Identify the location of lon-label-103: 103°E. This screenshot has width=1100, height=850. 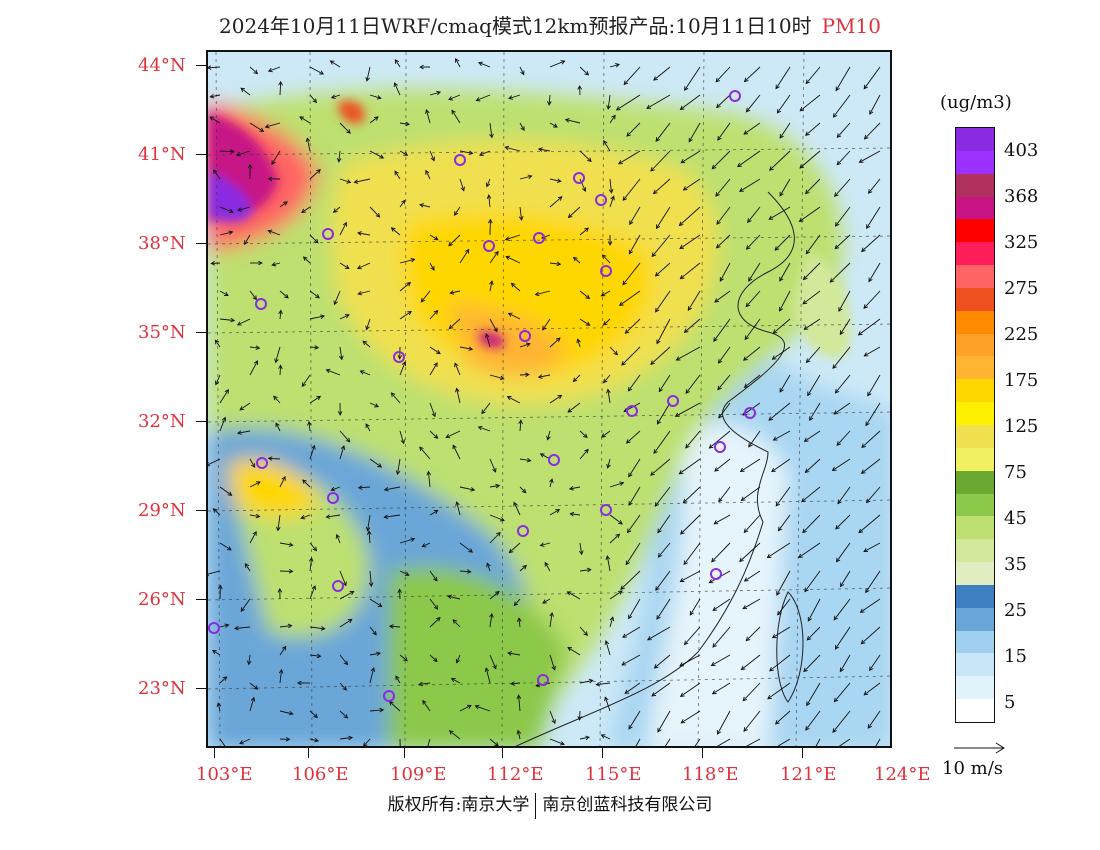
(224, 774).